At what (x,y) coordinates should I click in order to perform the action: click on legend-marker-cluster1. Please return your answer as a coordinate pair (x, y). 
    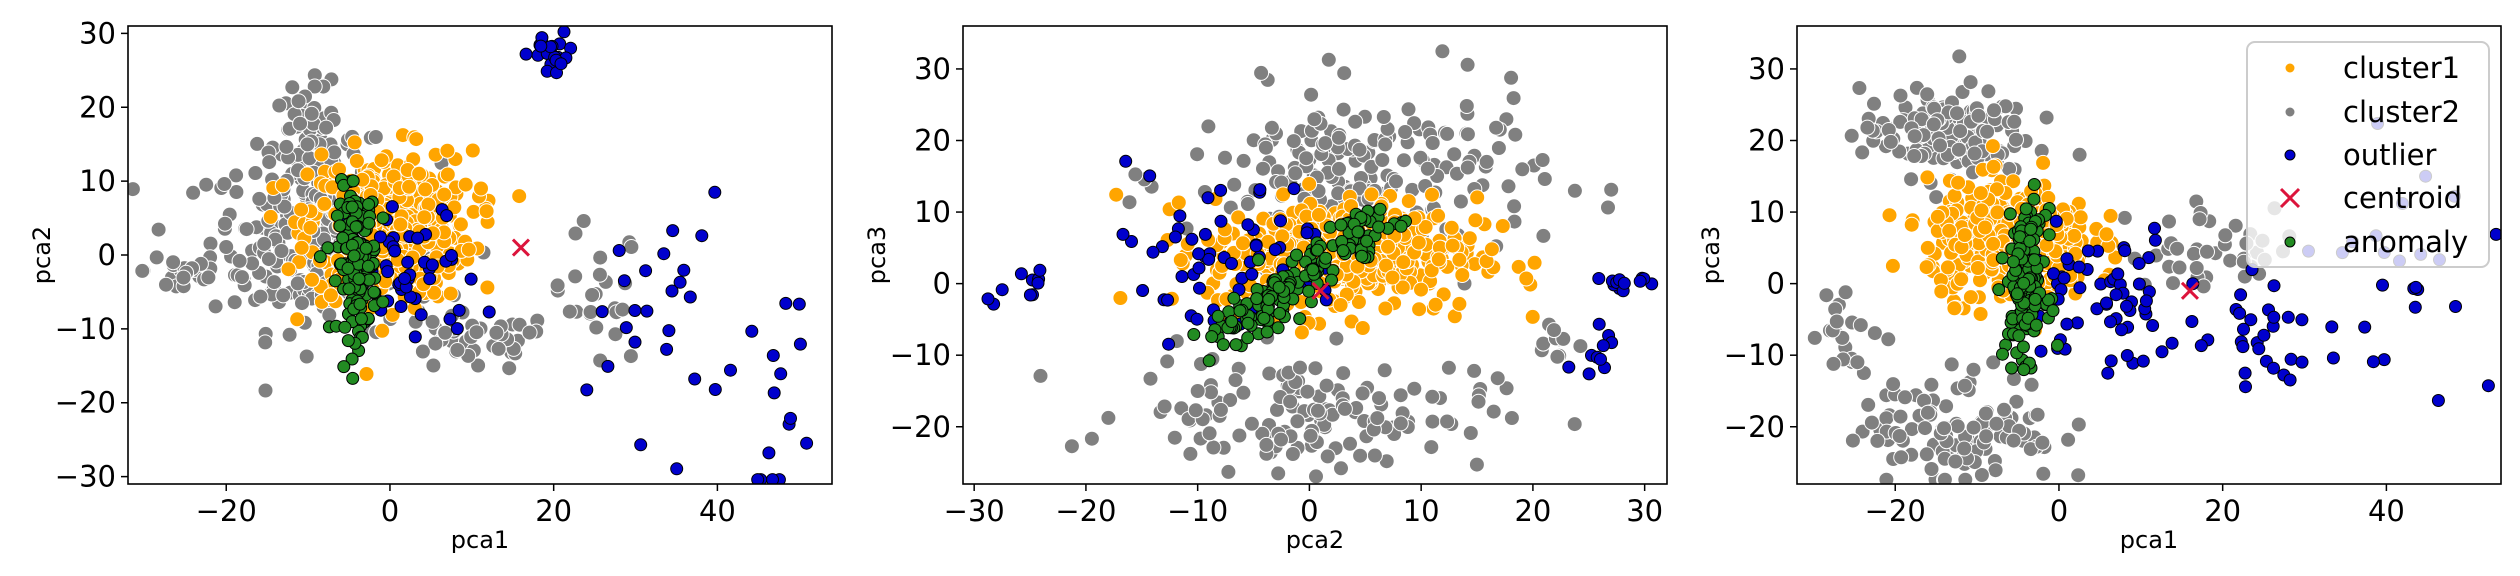
    Looking at the image, I should click on (2290, 68).